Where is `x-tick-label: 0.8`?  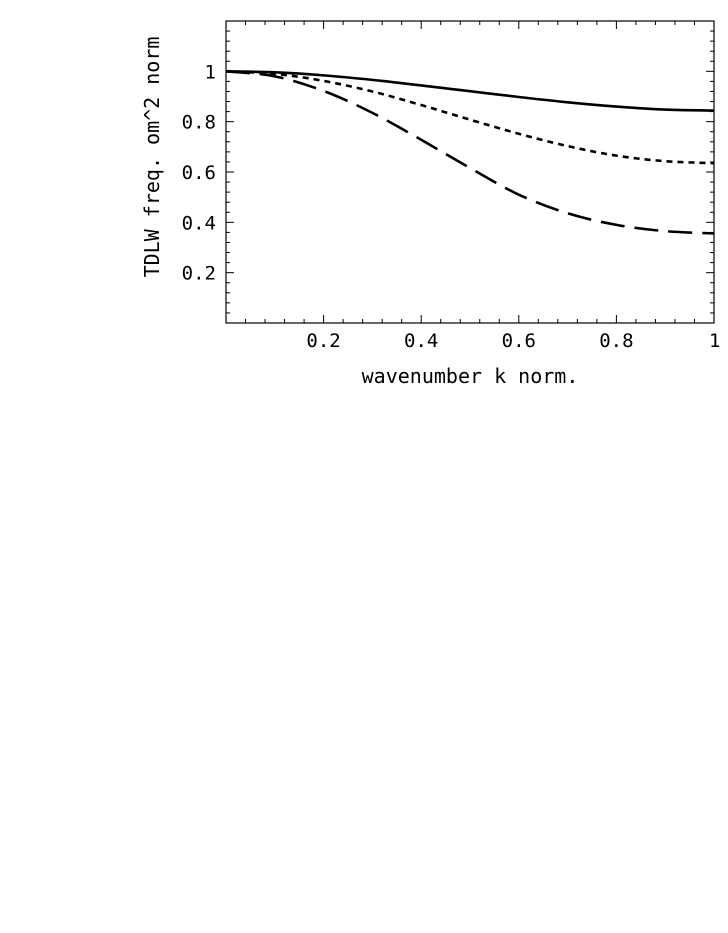
x-tick-label: 0.8 is located at coordinates (616, 341).